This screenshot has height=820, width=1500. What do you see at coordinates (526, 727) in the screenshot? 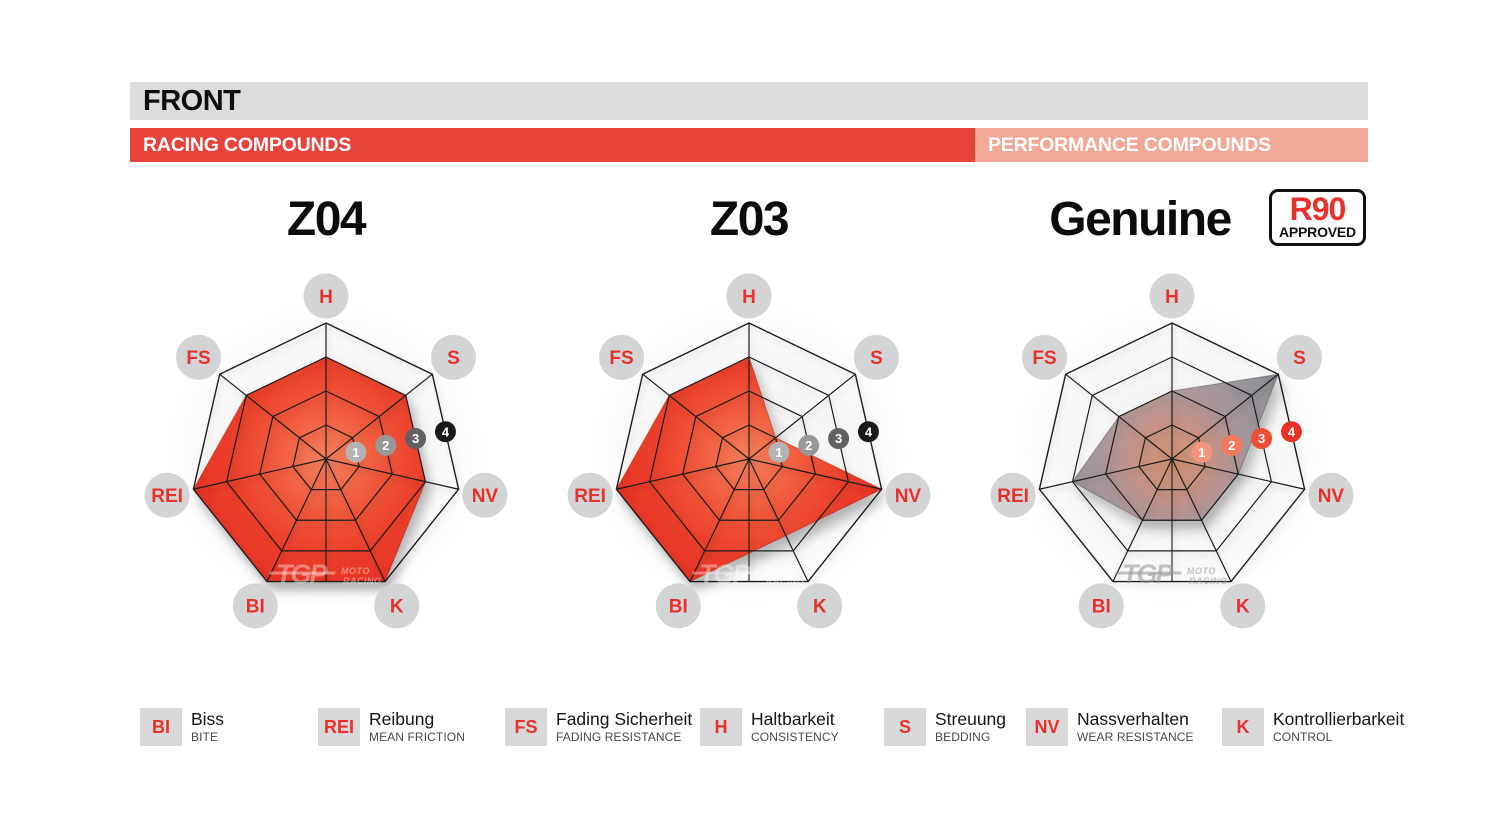
I see `legend-abbr-fs: FS` at bounding box center [526, 727].